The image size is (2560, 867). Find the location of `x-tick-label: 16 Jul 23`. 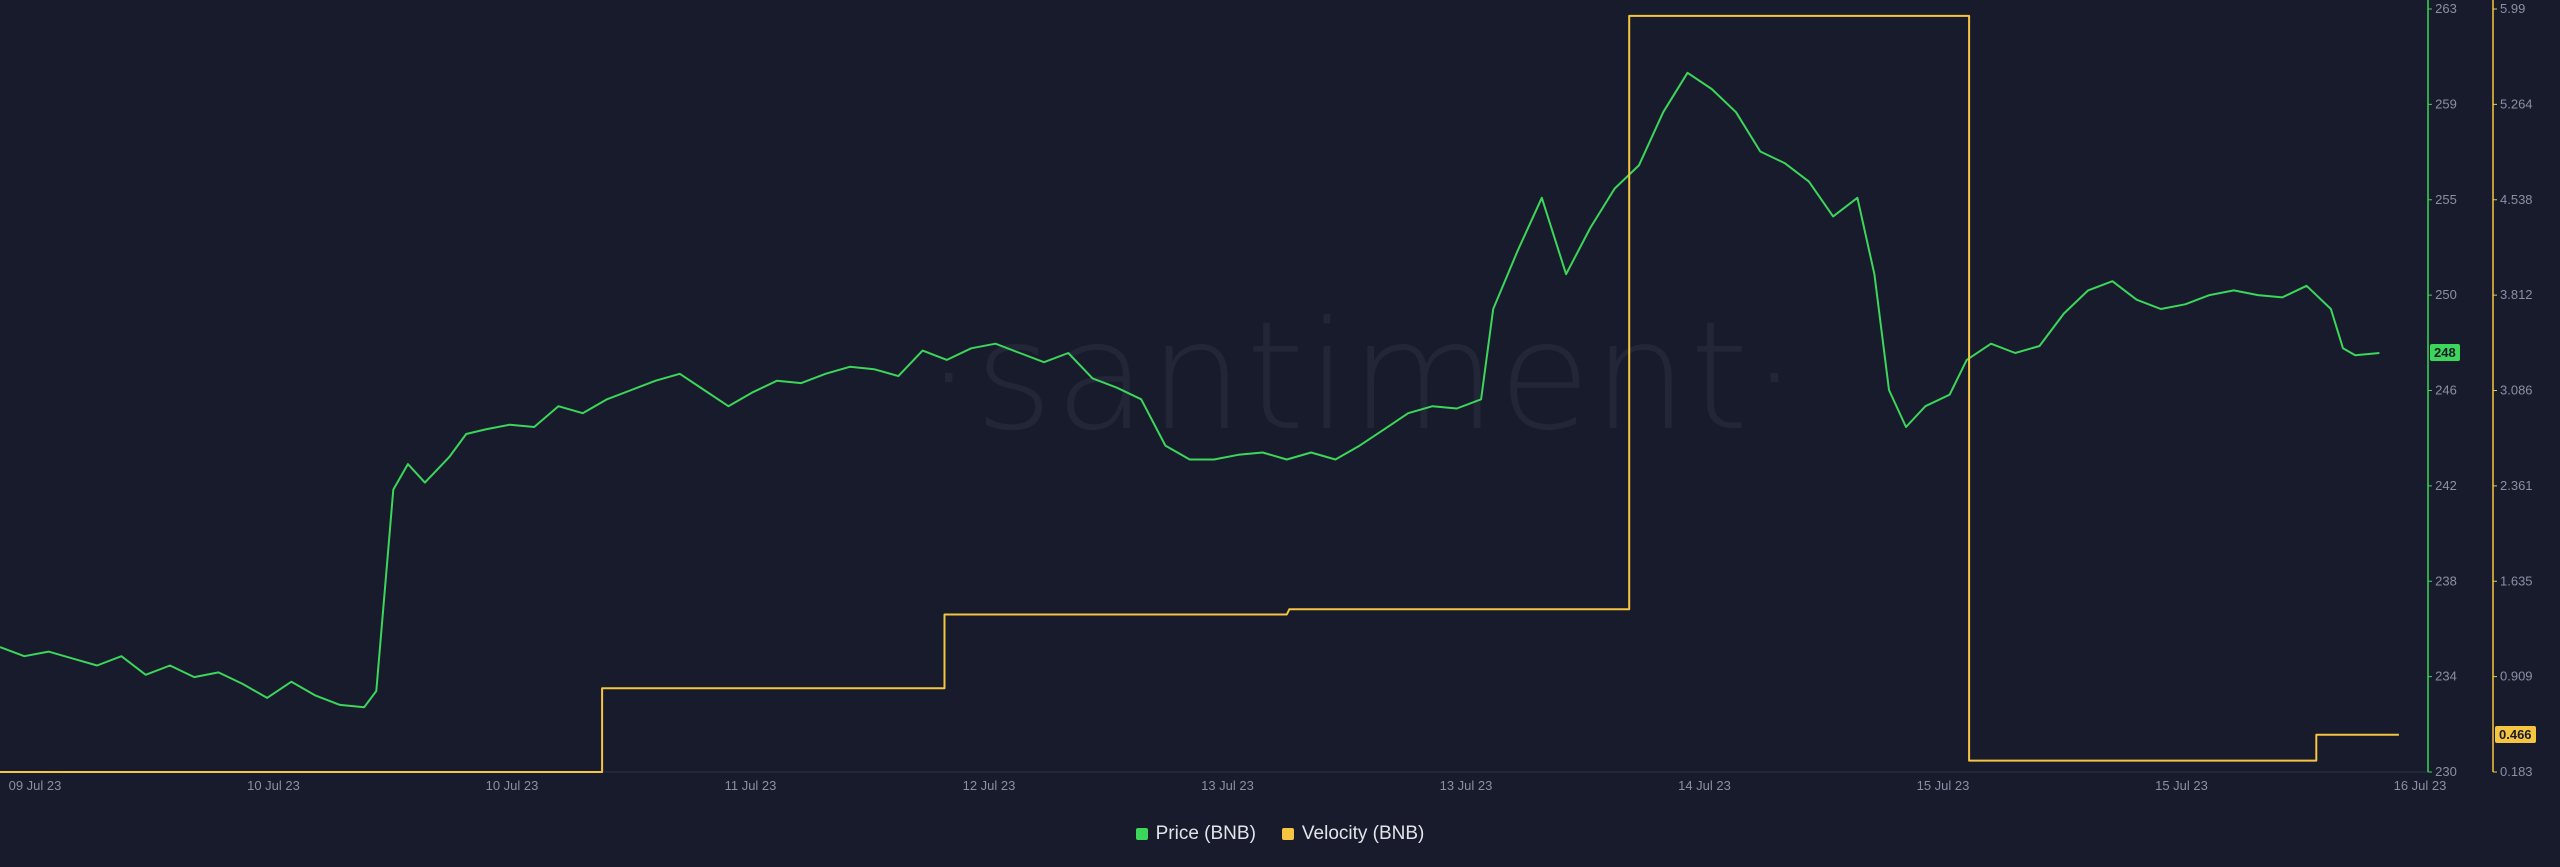

x-tick-label: 16 Jul 23 is located at coordinates (2420, 785).